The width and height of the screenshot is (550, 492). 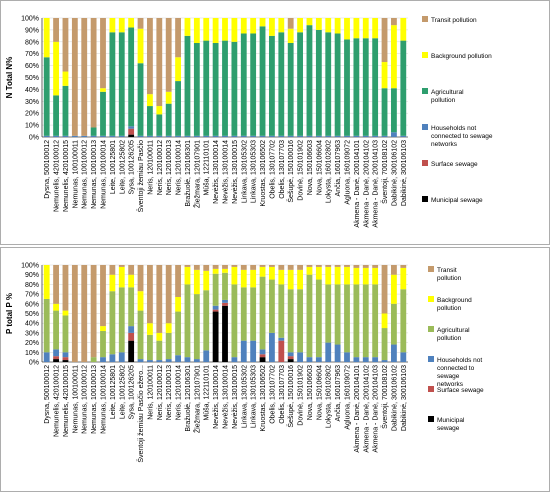 I want to click on x-tick-label: Nemunas, 100100014, so click(x=104, y=174).